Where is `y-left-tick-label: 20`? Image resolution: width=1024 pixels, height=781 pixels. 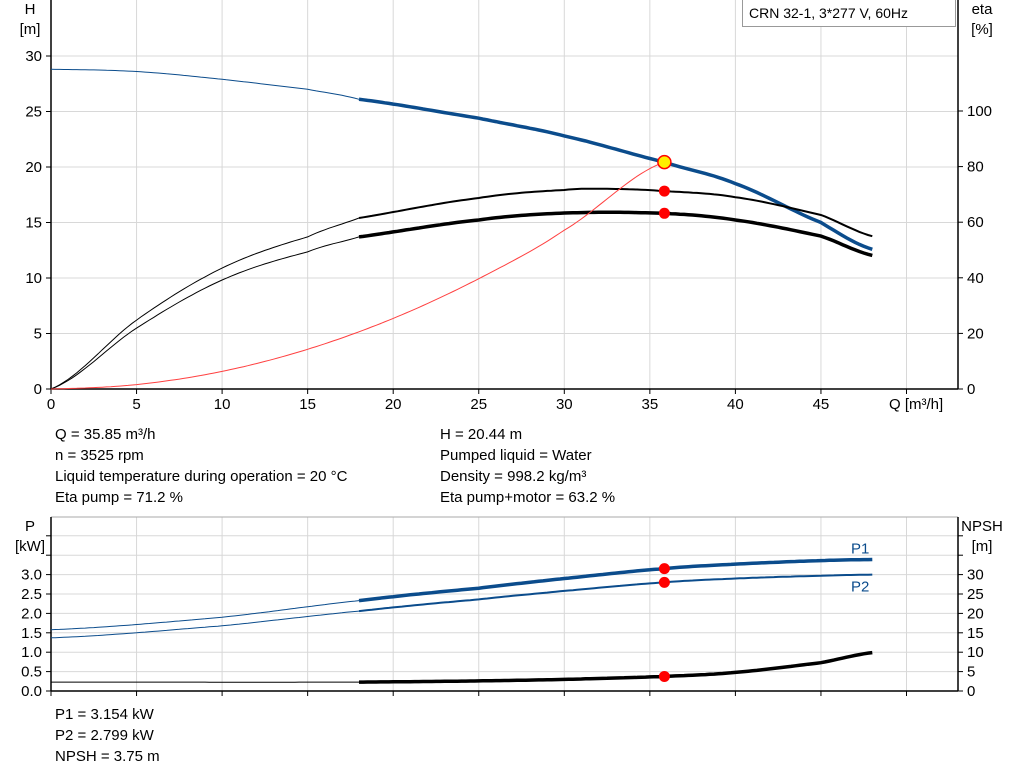 y-left-tick-label: 20 is located at coordinates (33, 167).